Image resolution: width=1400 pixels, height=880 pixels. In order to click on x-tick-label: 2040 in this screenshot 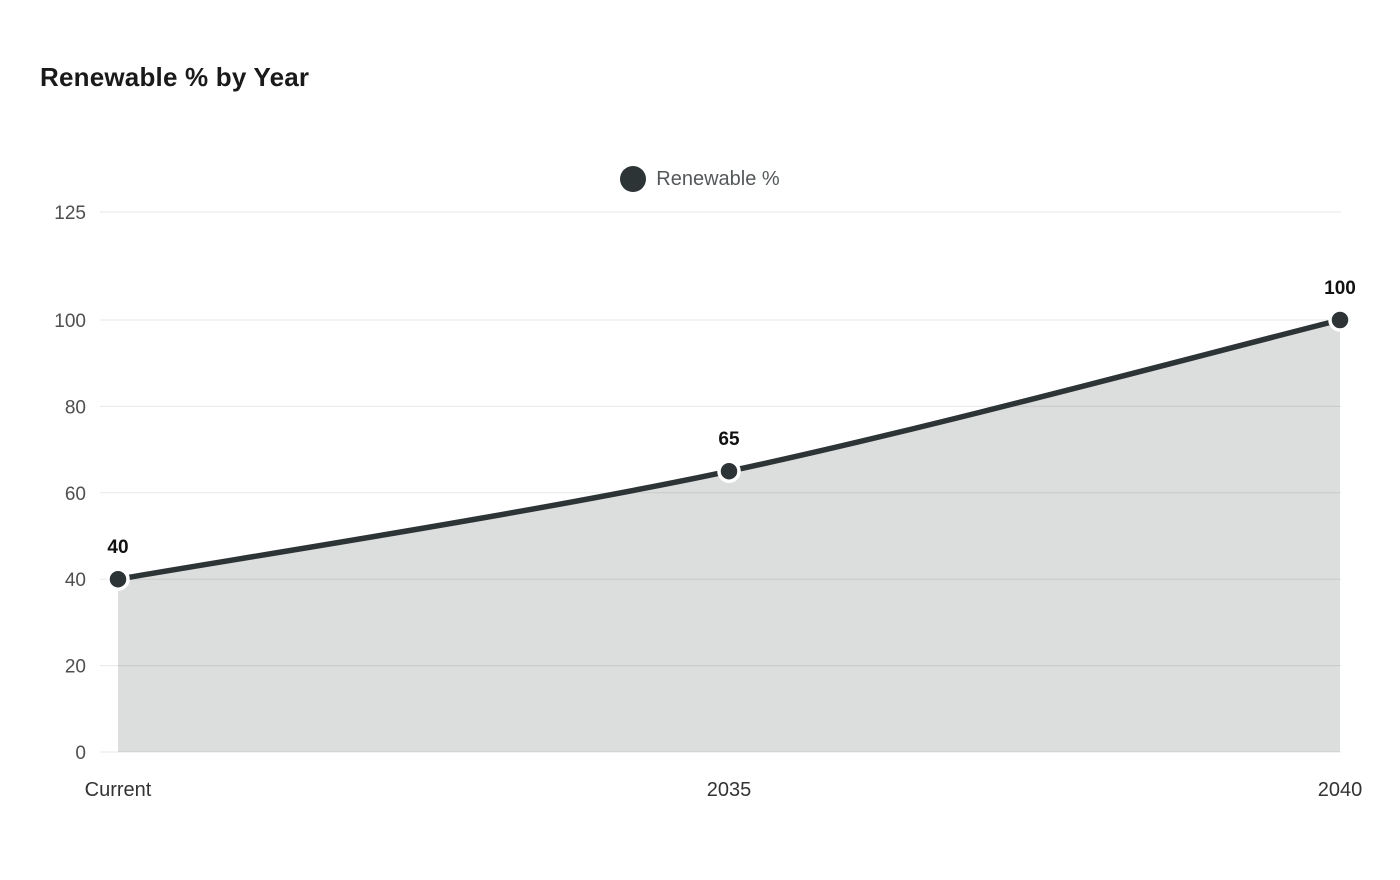, I will do `click(1340, 790)`.